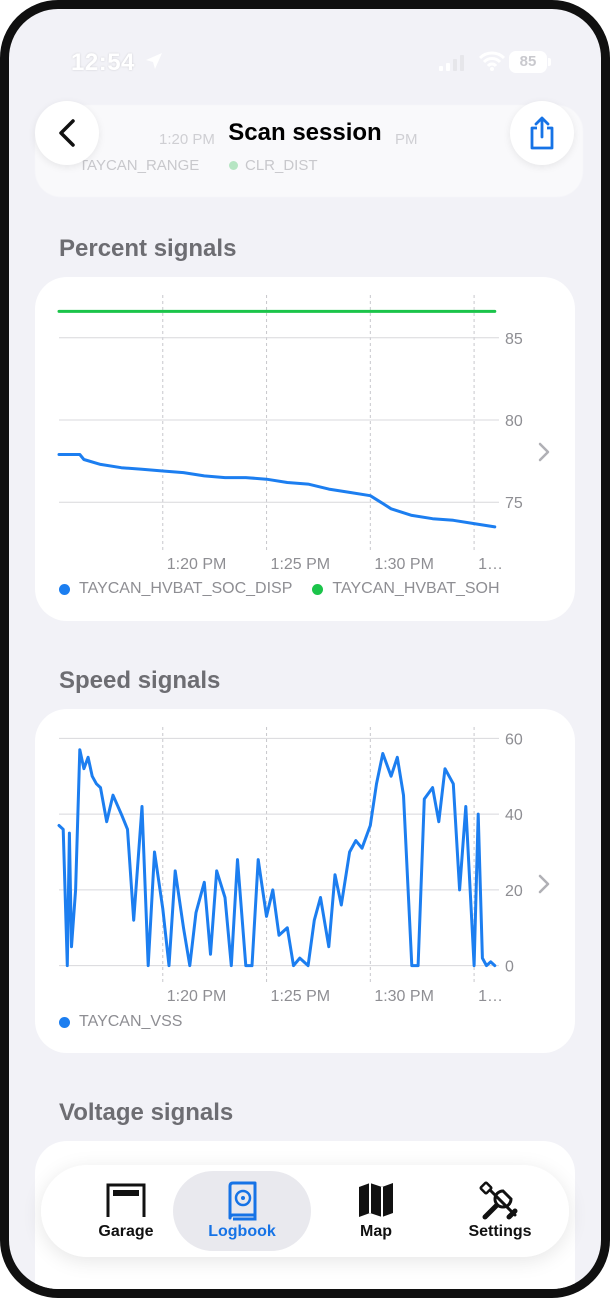 Image resolution: width=610 pixels, height=1298 pixels. I want to click on share-icon, so click(542, 133).